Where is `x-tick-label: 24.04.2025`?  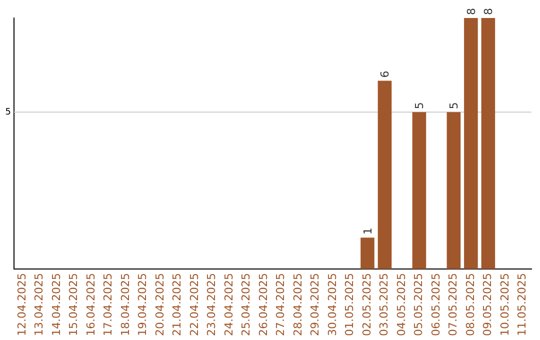
x-tick-label: 24.04.2025 is located at coordinates (229, 304).